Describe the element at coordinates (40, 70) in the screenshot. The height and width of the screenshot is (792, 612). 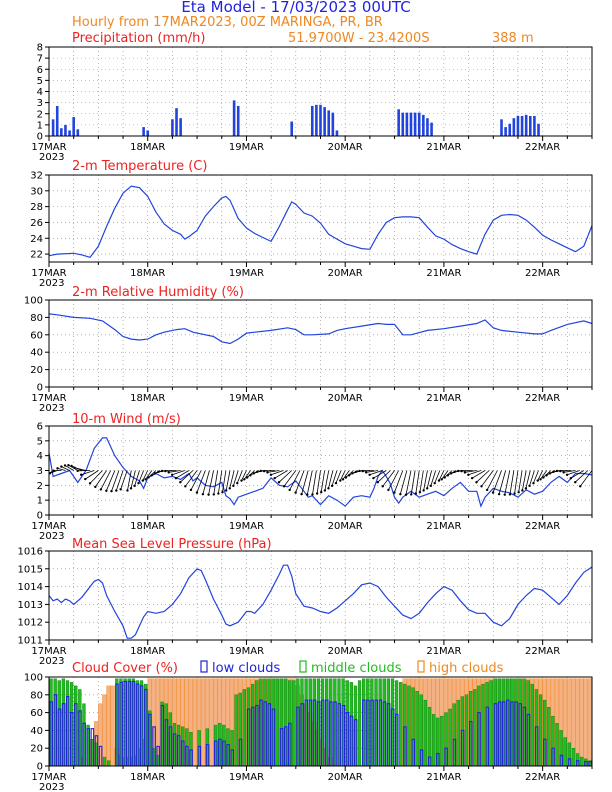
I see `precip-ytick-label: 6` at that location.